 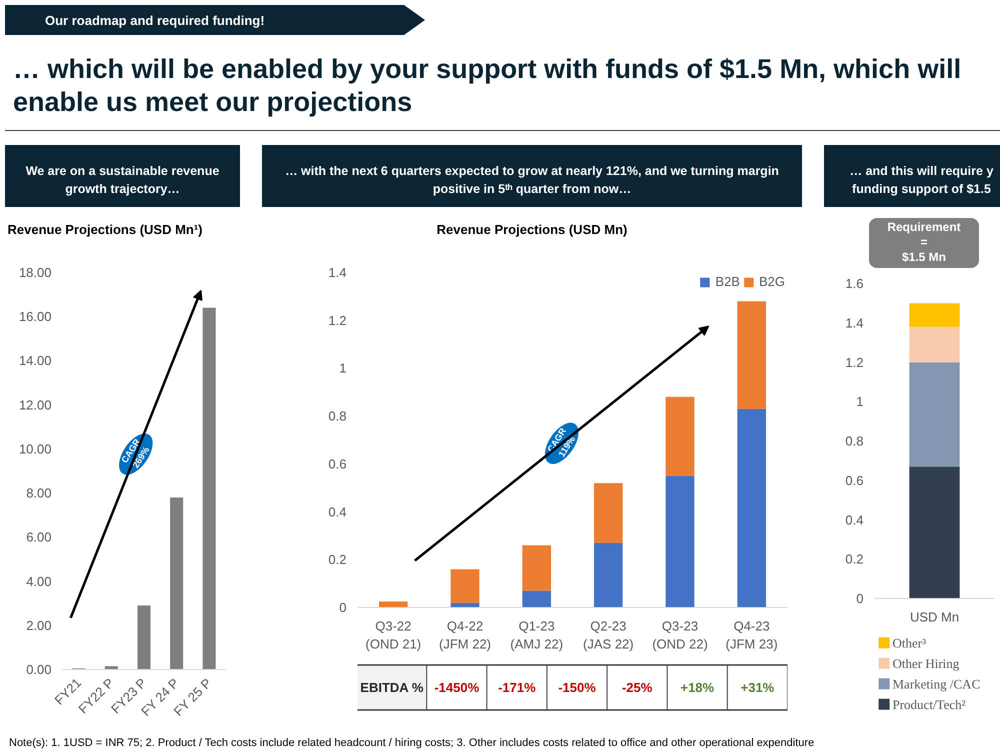 What do you see at coordinates (517, 687) in the screenshot?
I see `text: -171%` at bounding box center [517, 687].